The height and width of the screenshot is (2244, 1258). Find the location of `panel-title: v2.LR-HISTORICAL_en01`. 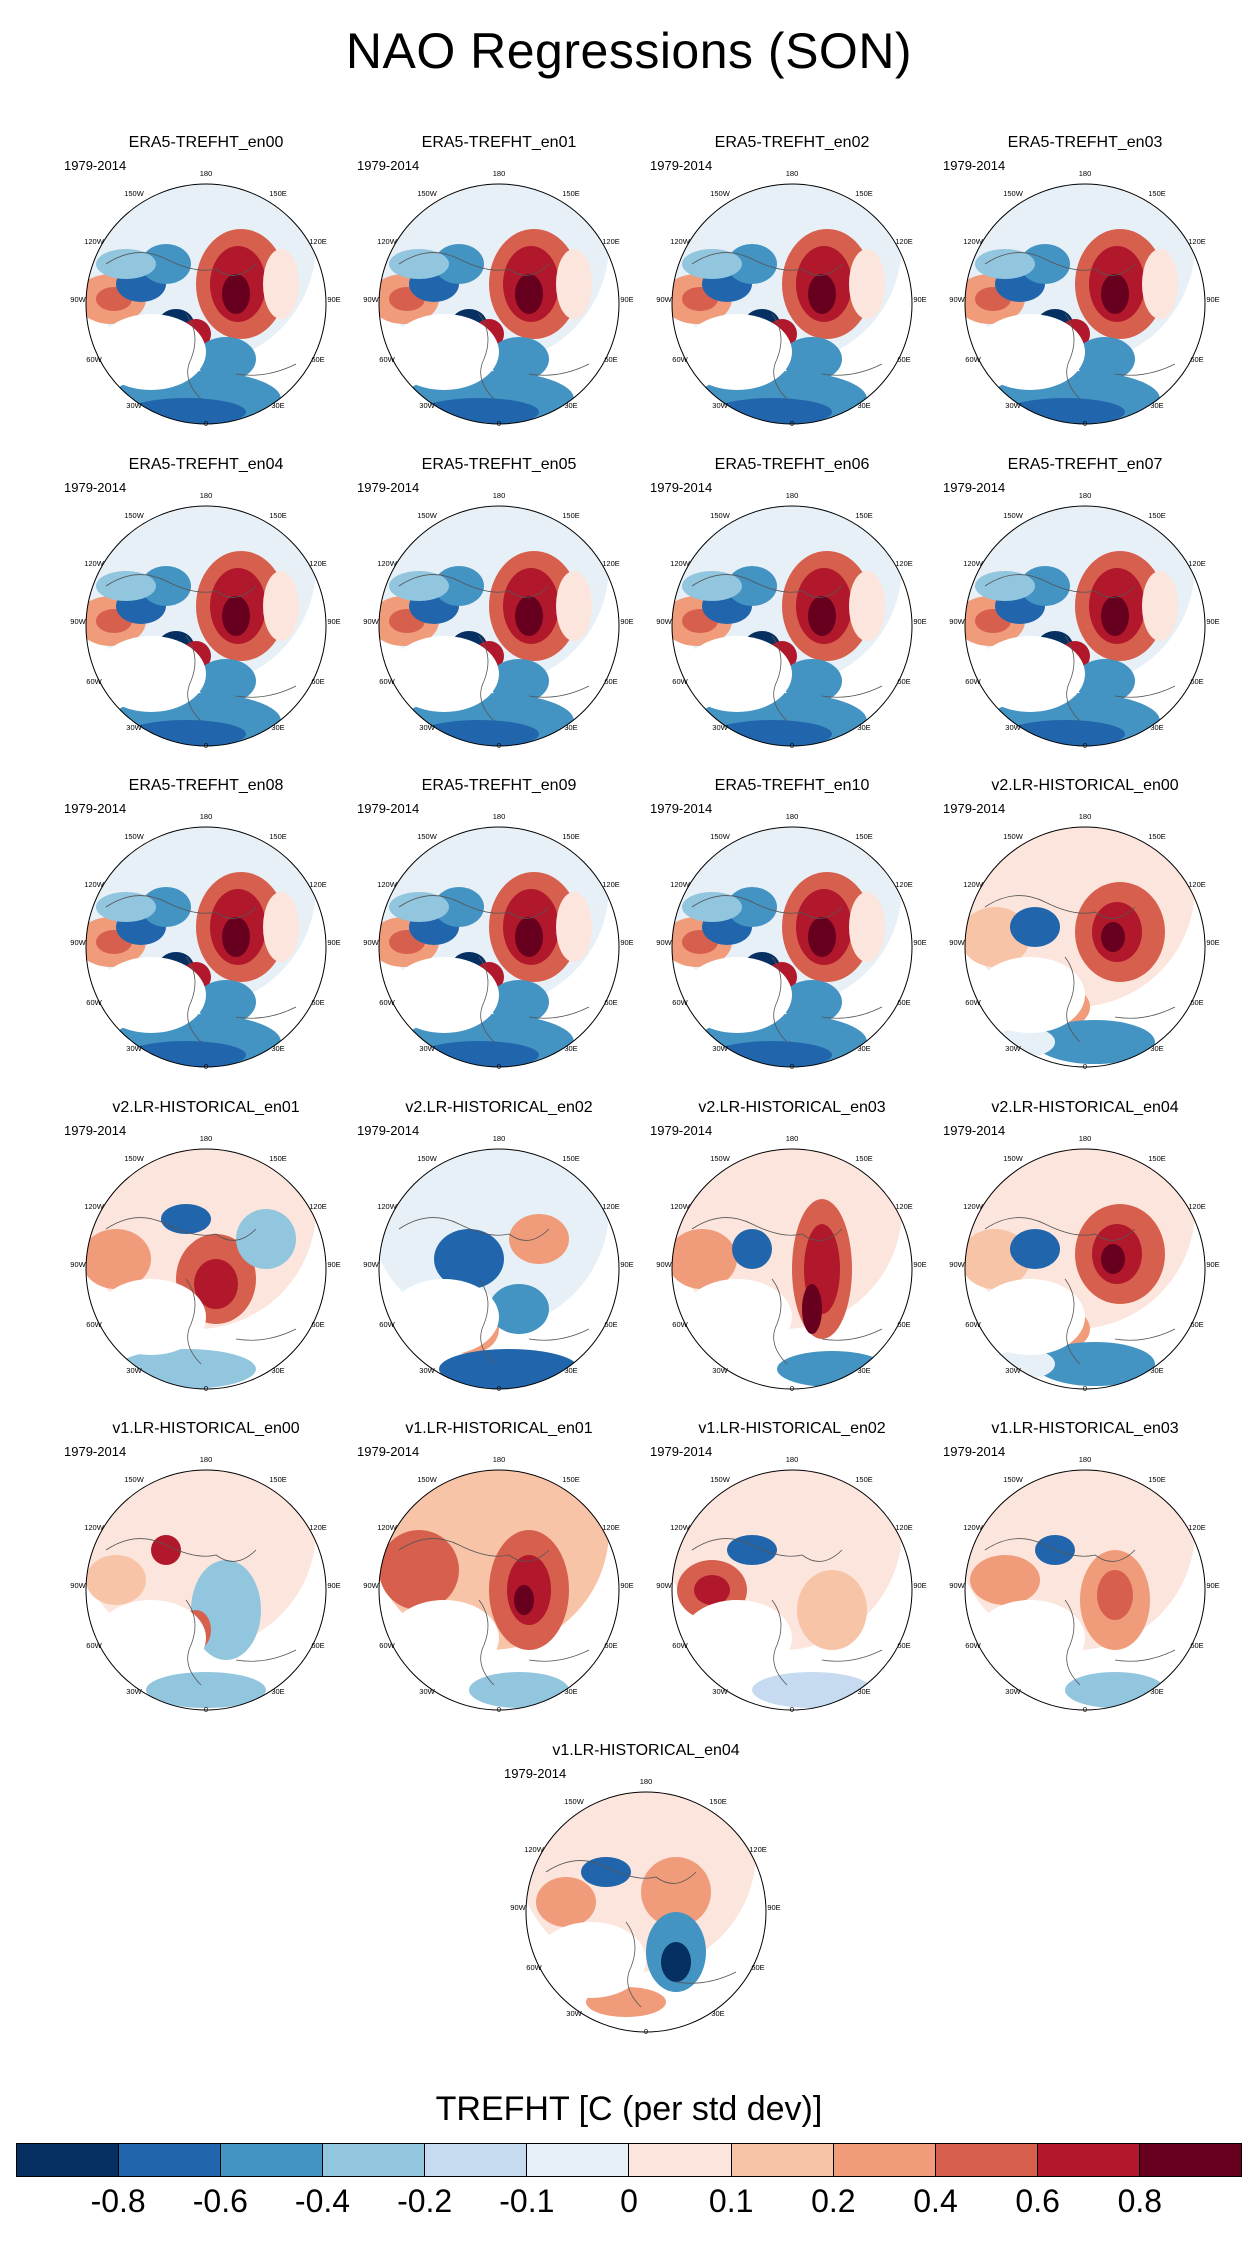

panel-title: v2.LR-HISTORICAL_en01 is located at coordinates (206, 1107).